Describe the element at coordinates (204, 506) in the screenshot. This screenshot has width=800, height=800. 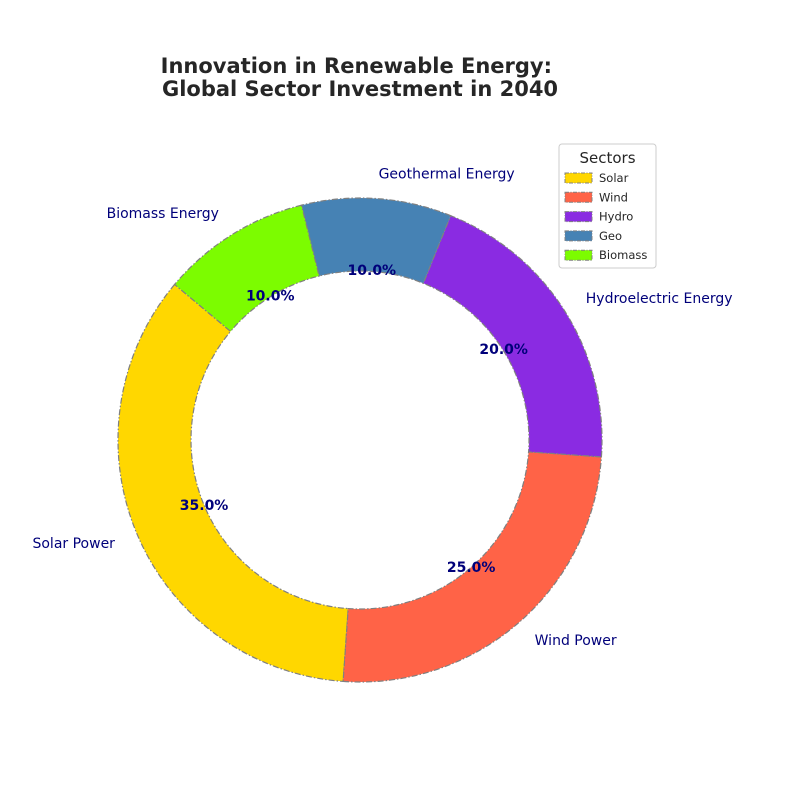
I see `percent-label-solar-power: 35.0%` at that location.